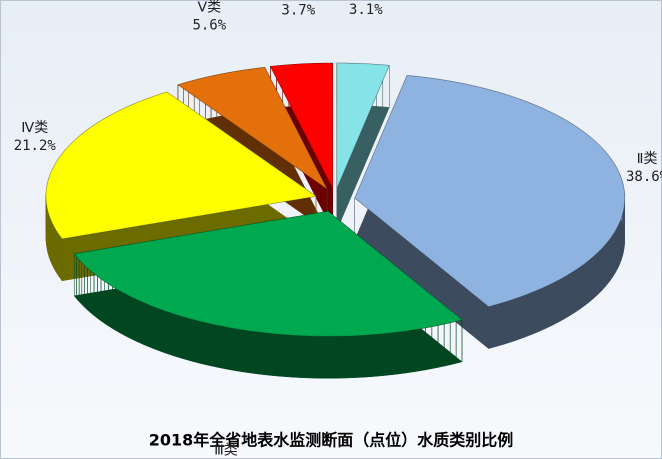 This screenshot has height=459, width=662. Describe the element at coordinates (366, 10) in the screenshot. I see `value-label: 3.1%` at that location.